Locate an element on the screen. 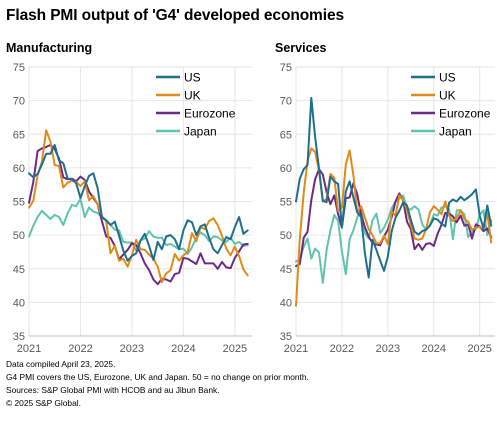 This screenshot has height=421, width=503. manufacturing-y-tick-label: 50 is located at coordinates (19, 236).